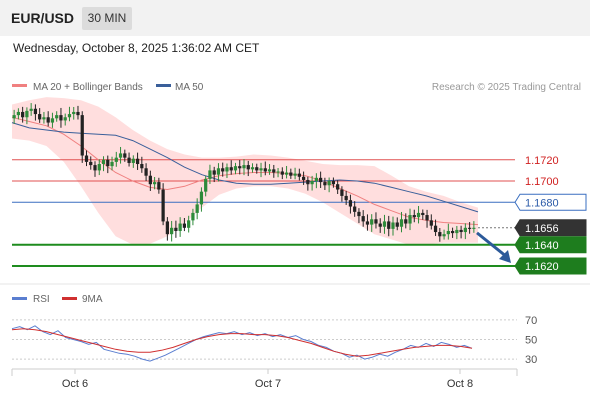  What do you see at coordinates (57, 299) in the screenshot?
I see `rsi-legend: RSI 9MA` at bounding box center [57, 299].